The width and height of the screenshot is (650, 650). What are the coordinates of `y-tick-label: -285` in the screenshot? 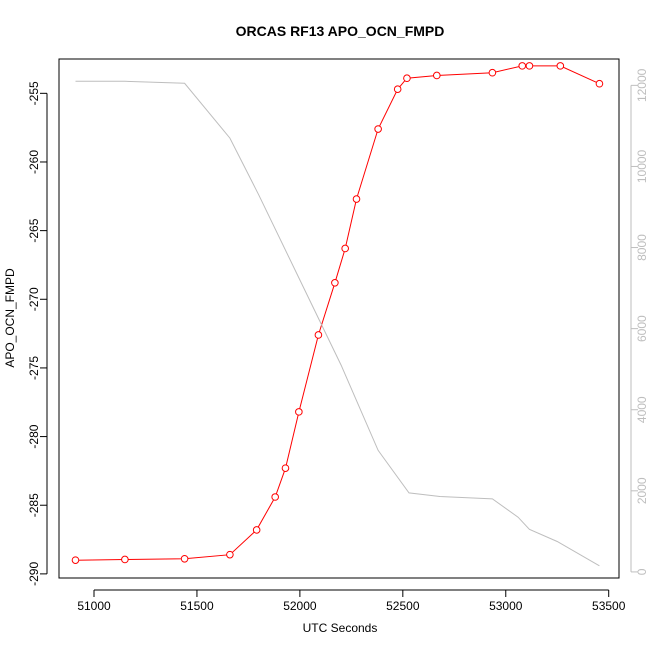 It's located at (34, 505).